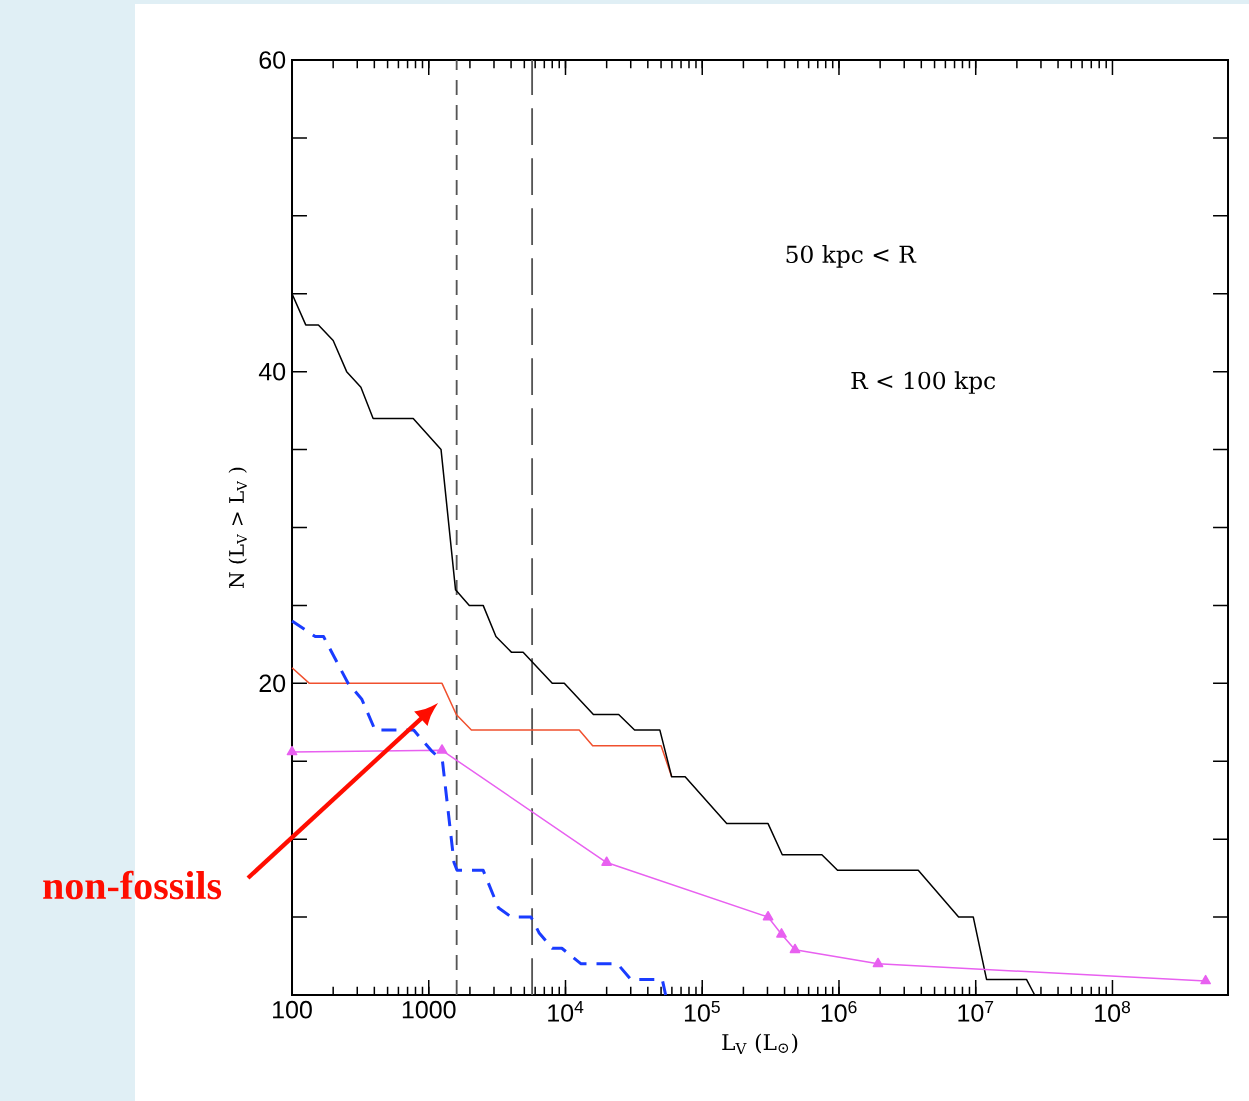  What do you see at coordinates (272, 371) in the screenshot?
I see `y-tick-label: 40` at bounding box center [272, 371].